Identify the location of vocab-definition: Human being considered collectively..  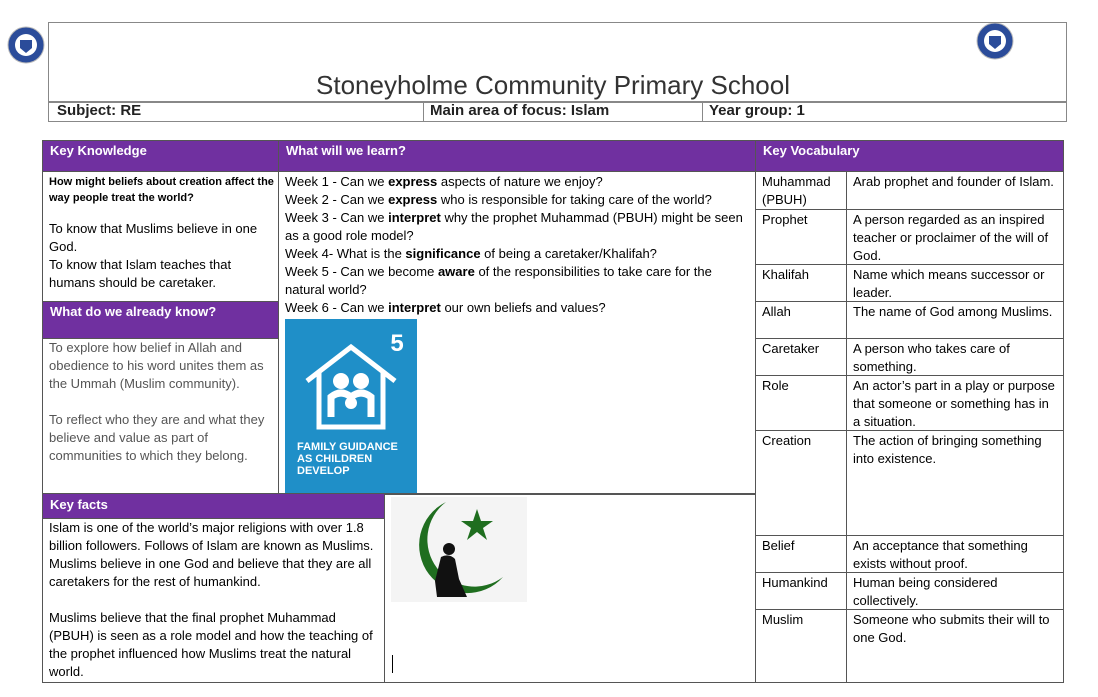
(925, 591).